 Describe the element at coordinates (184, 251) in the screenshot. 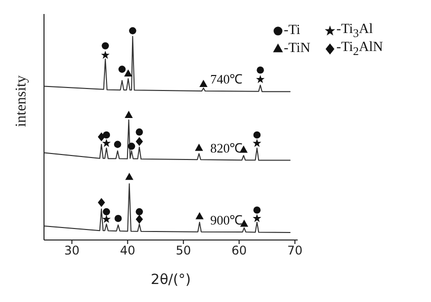

I see `x-tick-label: 50` at that location.